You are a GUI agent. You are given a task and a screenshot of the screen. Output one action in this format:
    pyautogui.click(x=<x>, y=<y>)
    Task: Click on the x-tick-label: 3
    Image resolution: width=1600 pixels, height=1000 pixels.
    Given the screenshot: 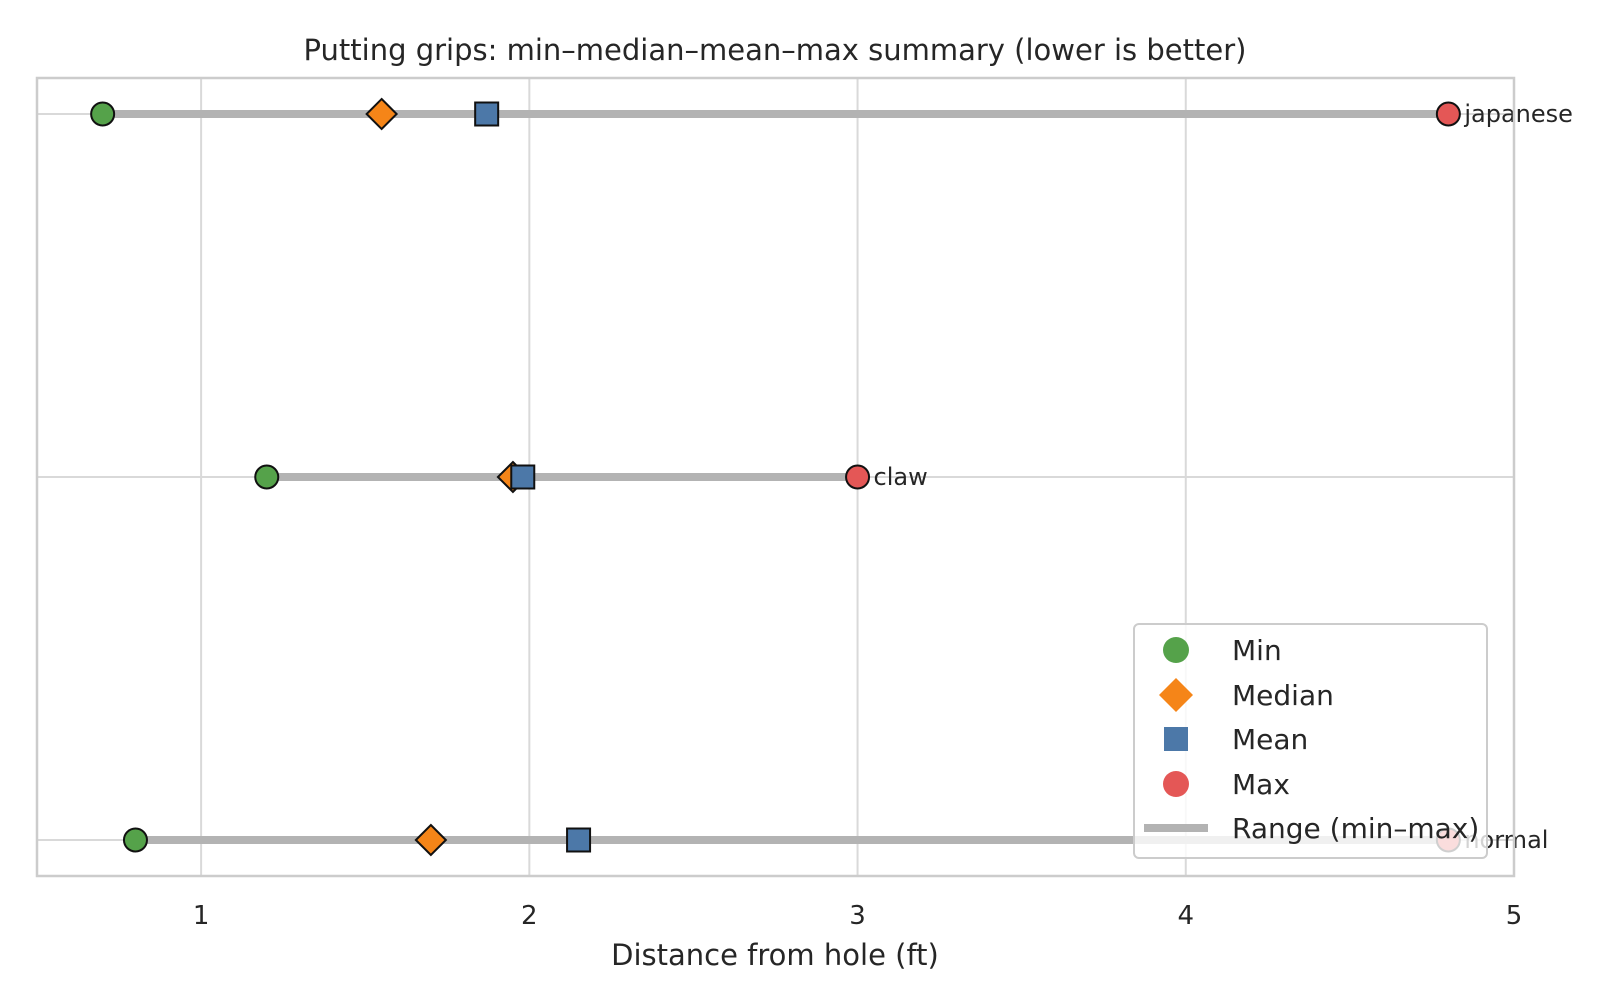 What is the action you would take?
    pyautogui.click(x=857, y=916)
    